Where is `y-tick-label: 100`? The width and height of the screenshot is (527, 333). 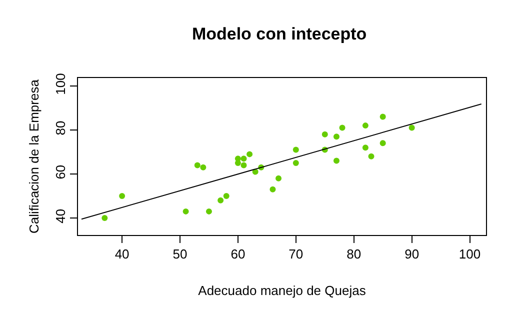 y-tick-label: 100 is located at coordinates (60, 84).